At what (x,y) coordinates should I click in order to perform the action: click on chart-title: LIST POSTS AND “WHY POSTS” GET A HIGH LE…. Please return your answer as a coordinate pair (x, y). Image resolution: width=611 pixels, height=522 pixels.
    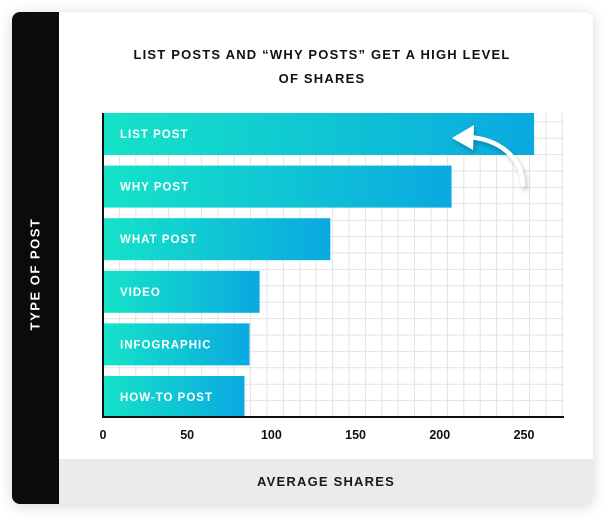
    Looking at the image, I should click on (322, 67).